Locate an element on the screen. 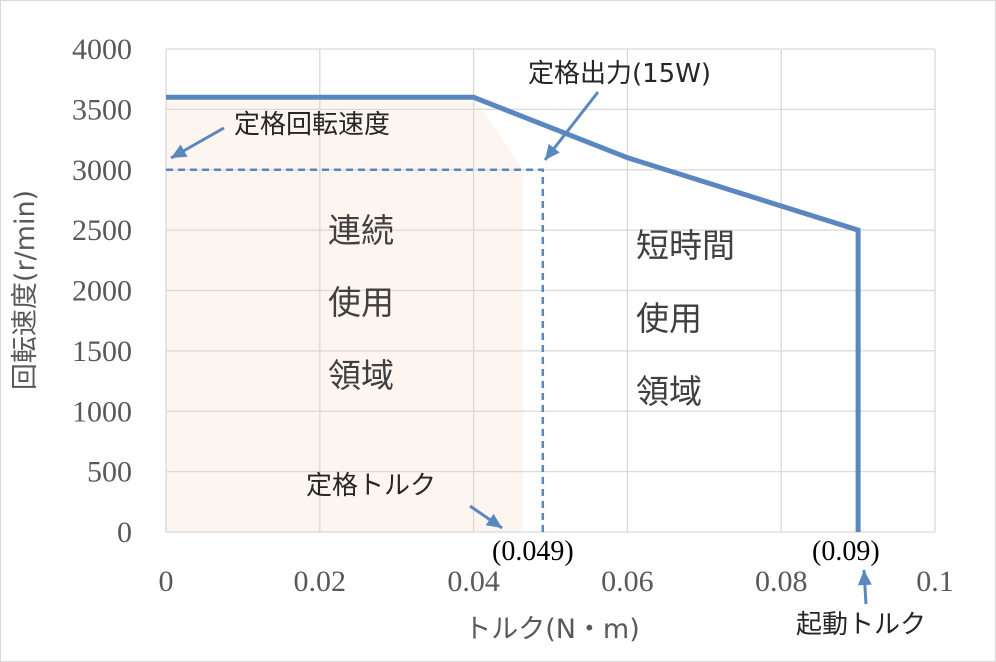 This screenshot has width=996, height=662. x-tick-label: 0 is located at coordinates (166, 581).